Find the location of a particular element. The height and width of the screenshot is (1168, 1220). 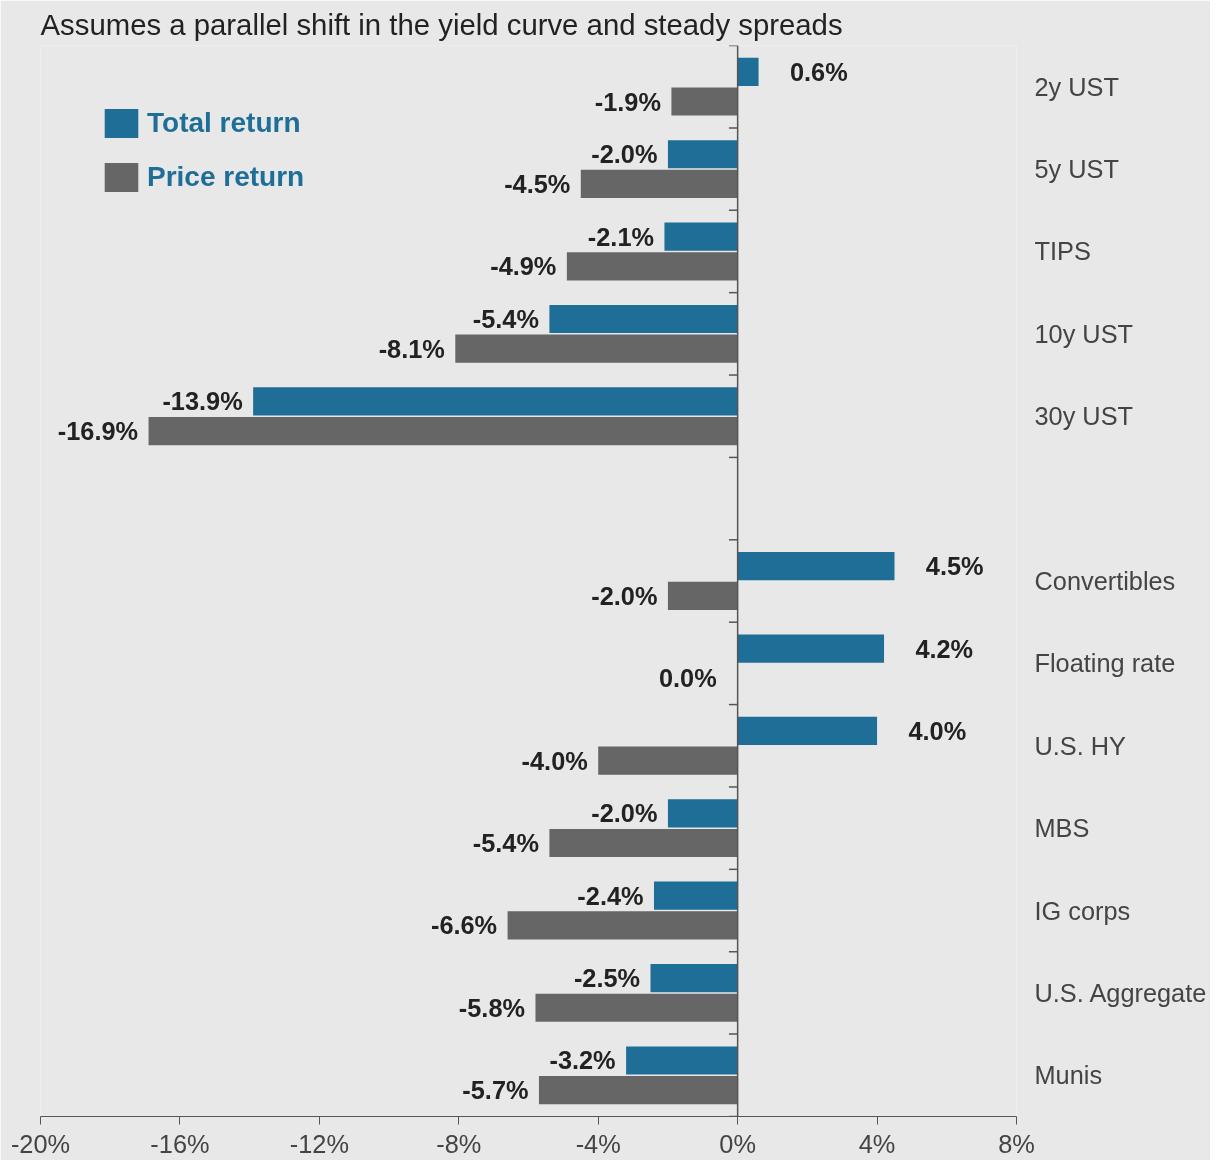

x-tick-label: 8% is located at coordinates (1016, 1143).